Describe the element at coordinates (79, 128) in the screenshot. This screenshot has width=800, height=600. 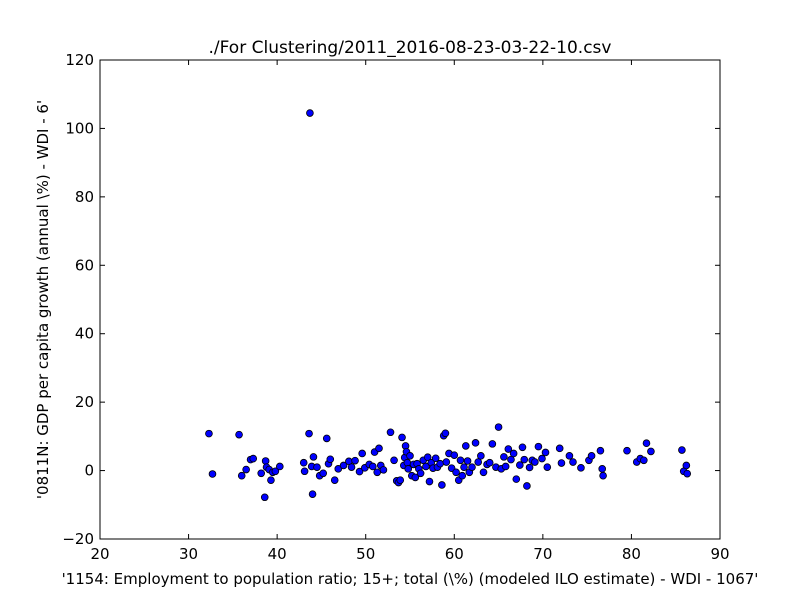
I see `y-tick-label: 100` at that location.